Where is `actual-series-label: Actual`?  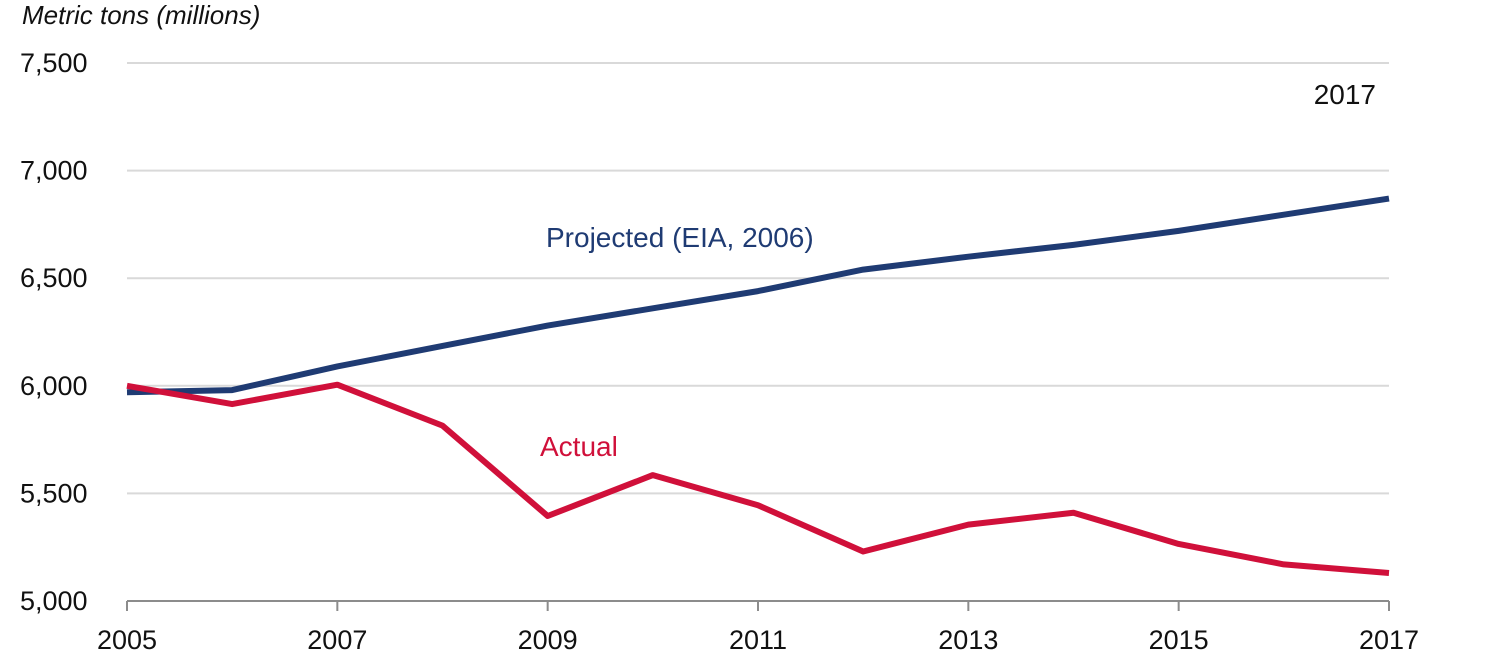 actual-series-label: Actual is located at coordinates (579, 446).